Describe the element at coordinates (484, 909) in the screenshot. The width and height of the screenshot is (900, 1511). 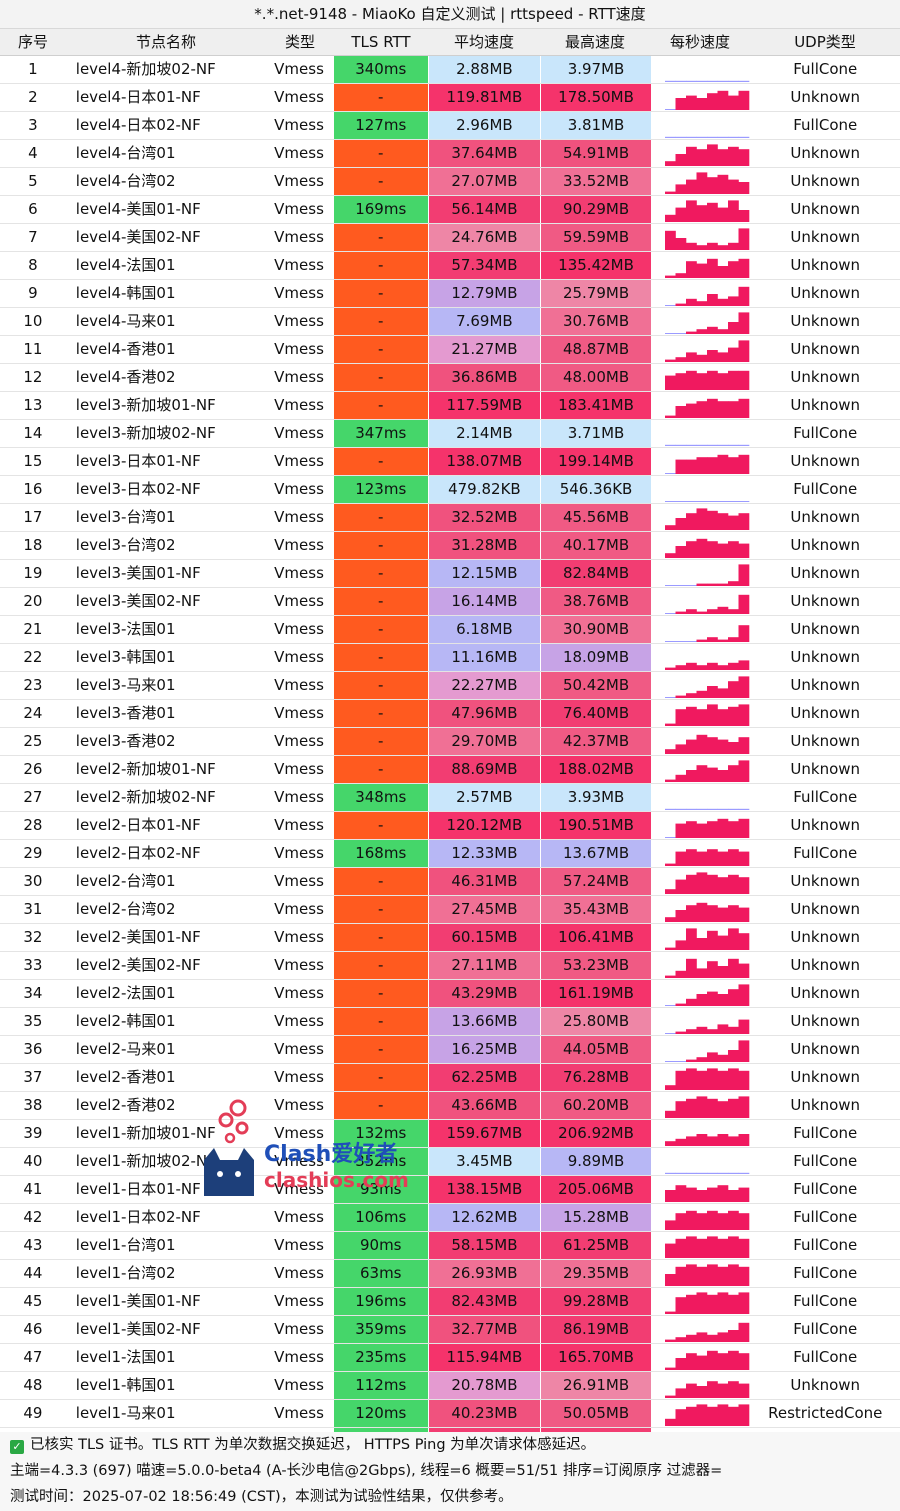
I see `row-avg-speed: 27.45MB` at that location.